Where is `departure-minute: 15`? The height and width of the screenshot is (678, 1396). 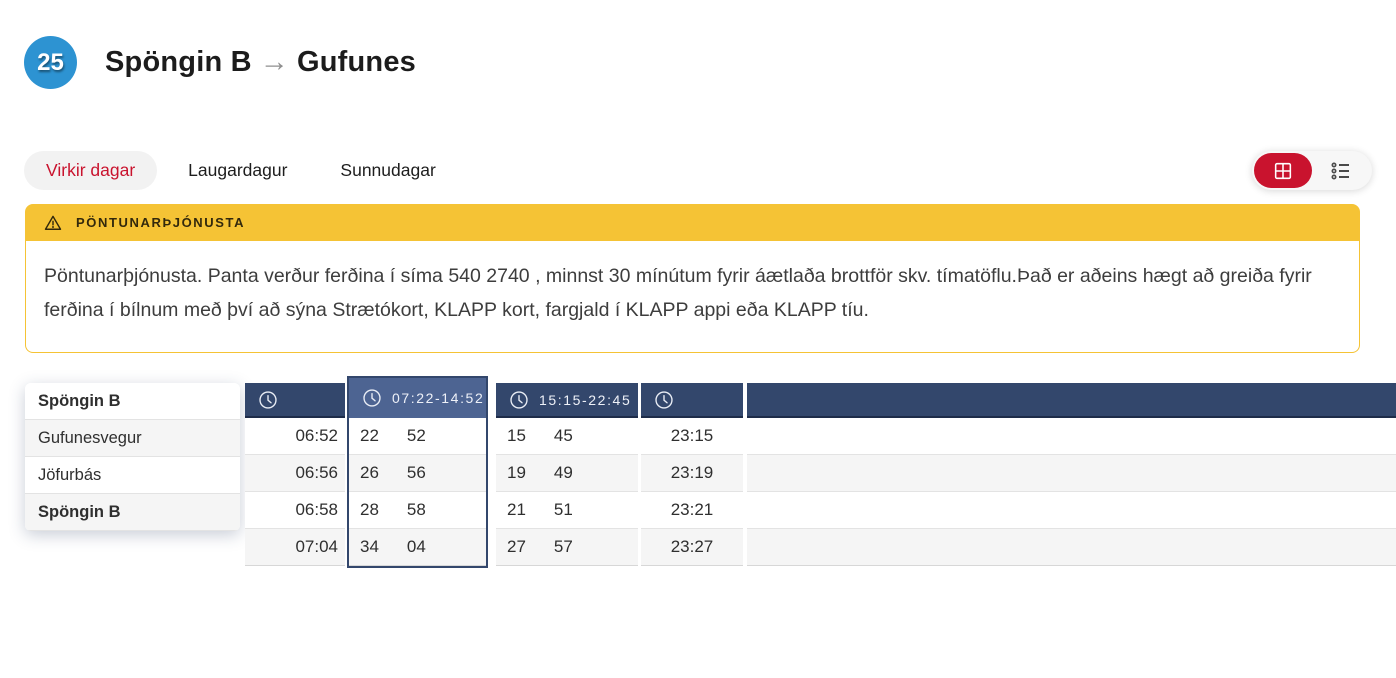 departure-minute: 15 is located at coordinates (516, 436).